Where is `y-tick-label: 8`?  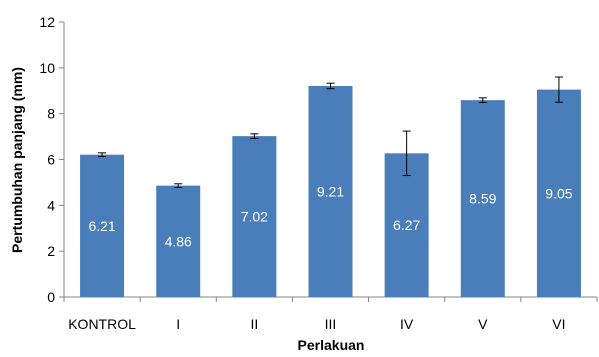
y-tick-label: 8 is located at coordinates (51, 114).